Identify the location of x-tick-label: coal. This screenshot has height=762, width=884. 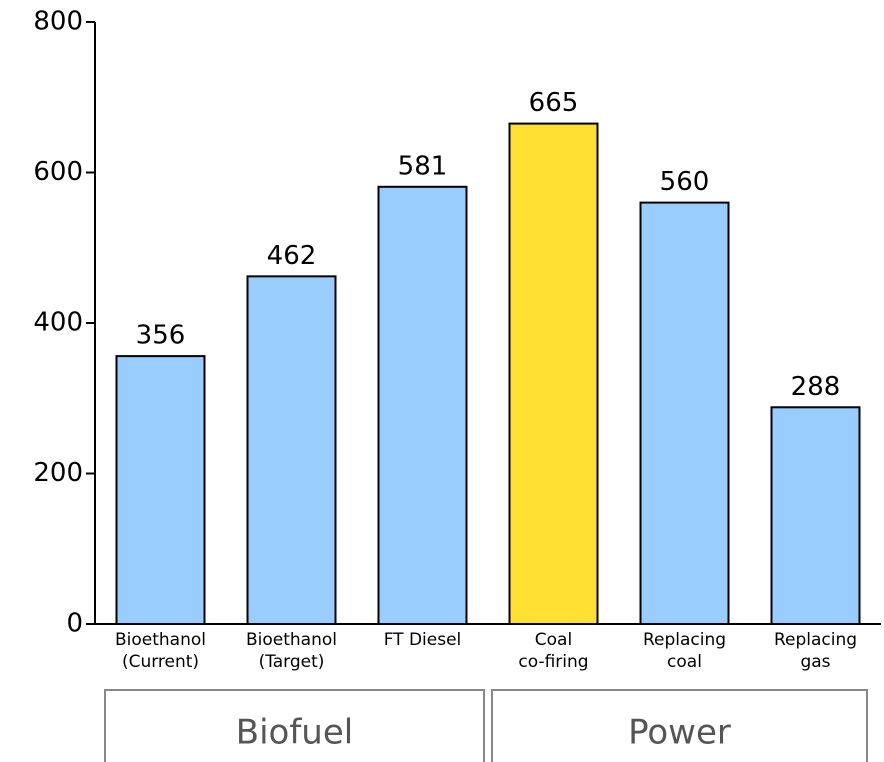
(684, 662).